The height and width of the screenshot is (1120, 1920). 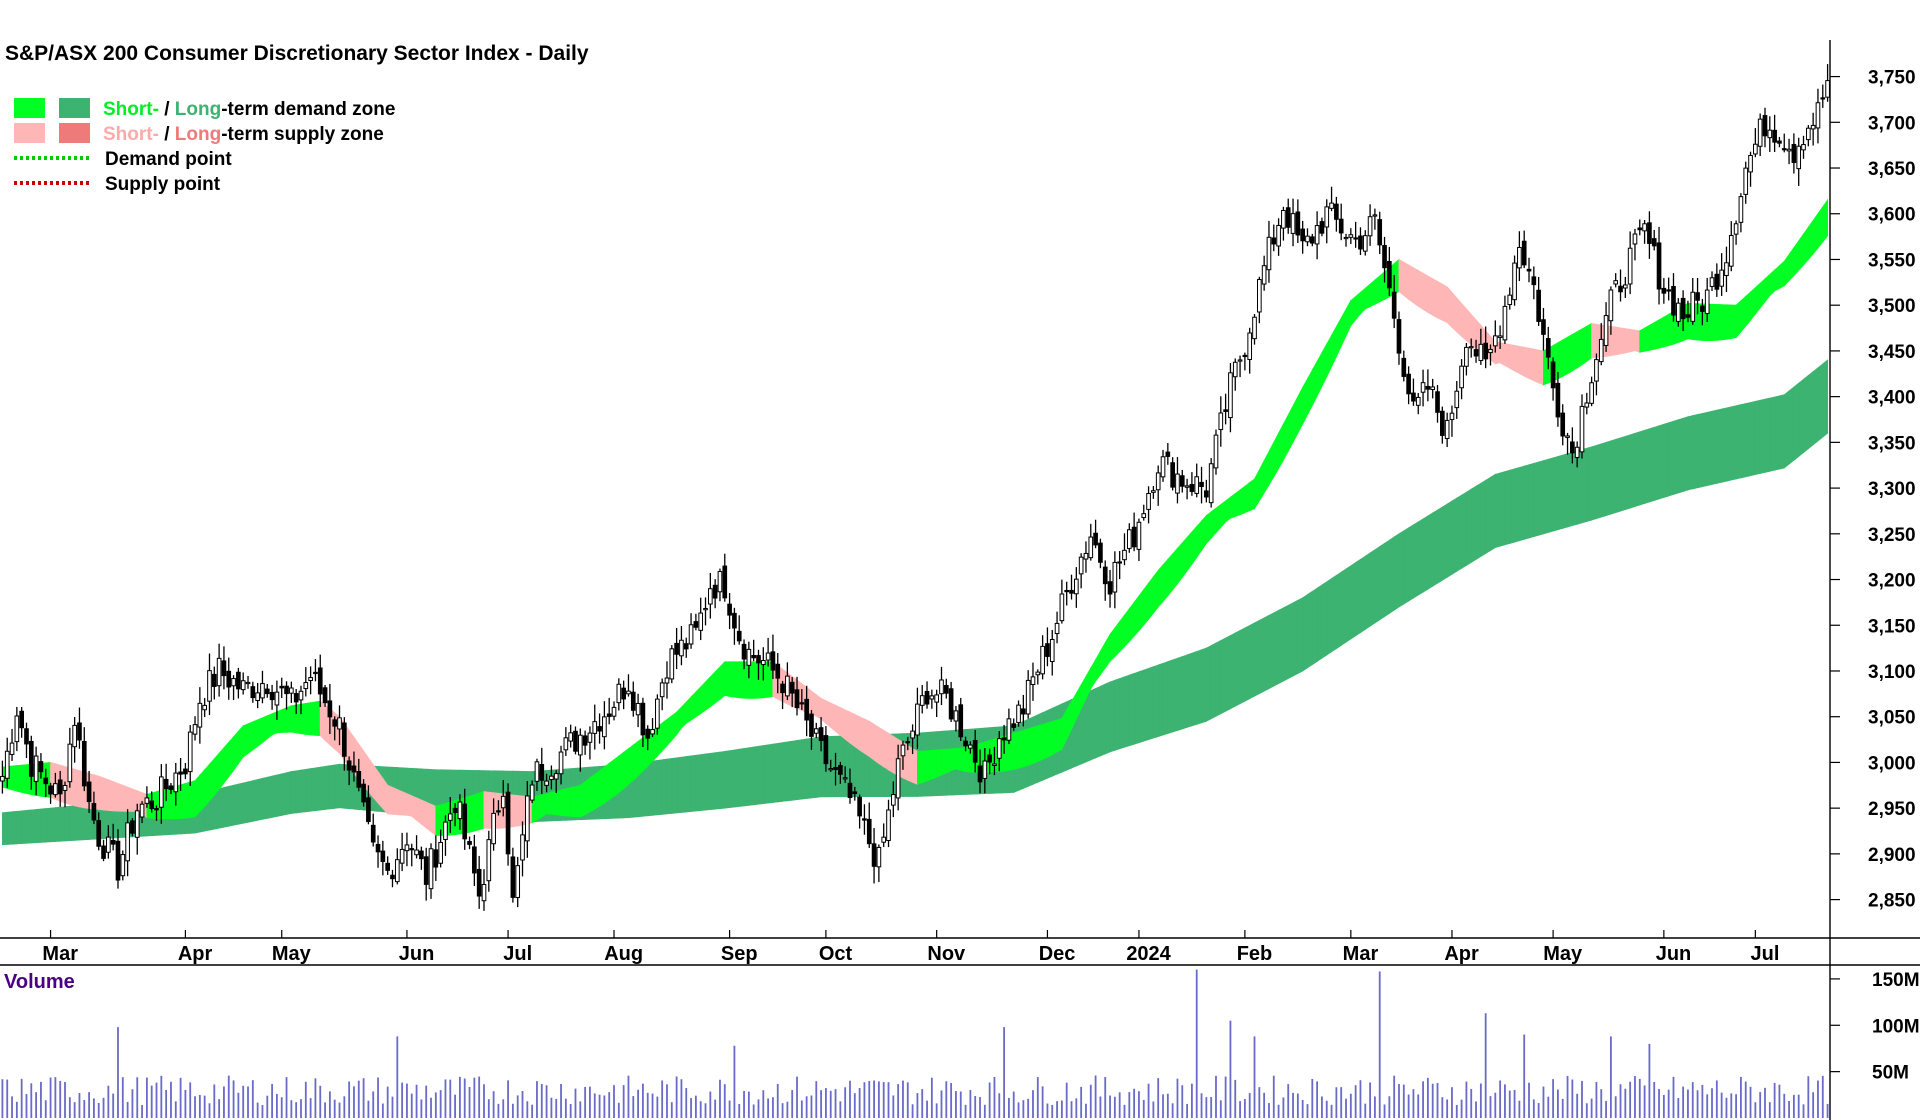 I want to click on legend-demand-zone: Short- / Long-term demand zone, so click(x=249, y=109).